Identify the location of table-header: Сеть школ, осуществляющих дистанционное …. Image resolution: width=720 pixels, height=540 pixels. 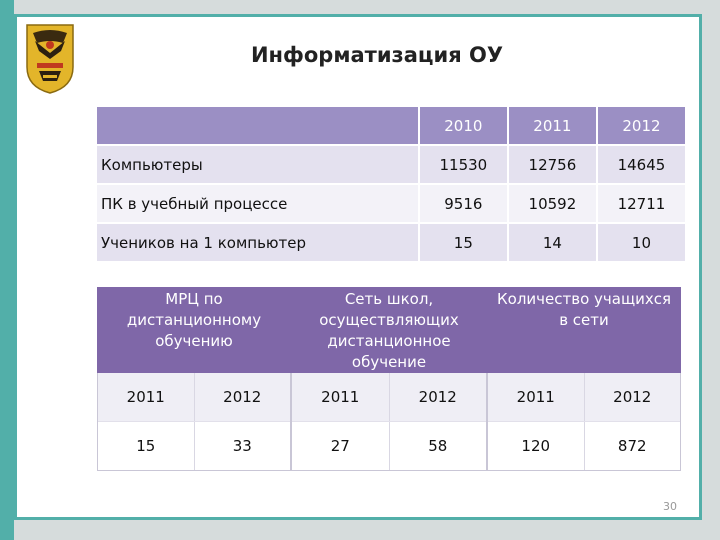
(389, 330).